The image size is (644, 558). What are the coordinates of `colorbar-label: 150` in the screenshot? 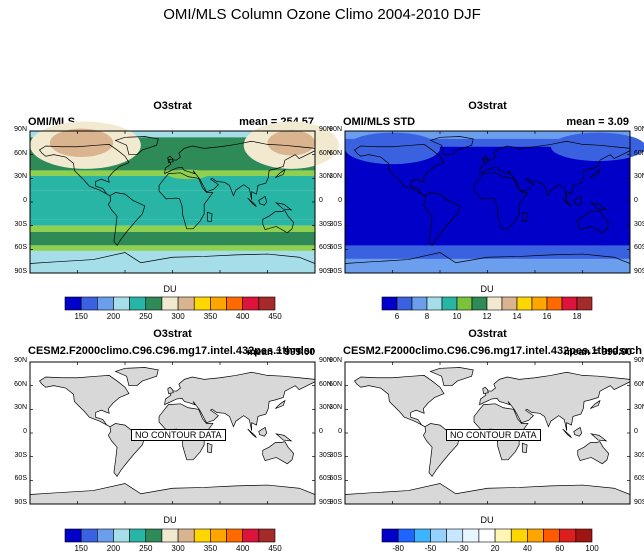 It's located at (81, 548).